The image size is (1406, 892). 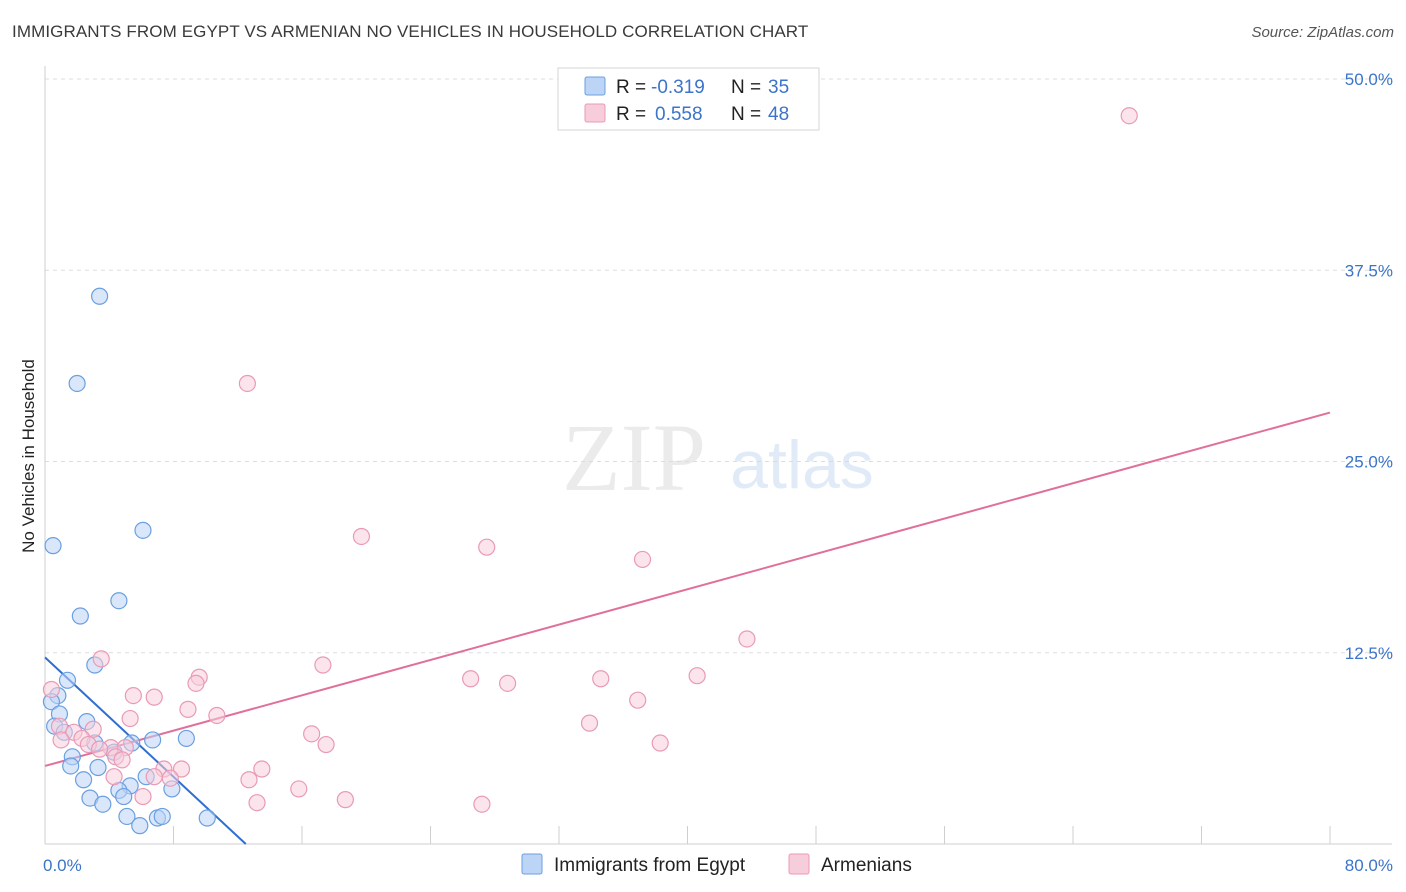 I want to click on legend-n-value-armenian: 48, so click(x=778, y=114).